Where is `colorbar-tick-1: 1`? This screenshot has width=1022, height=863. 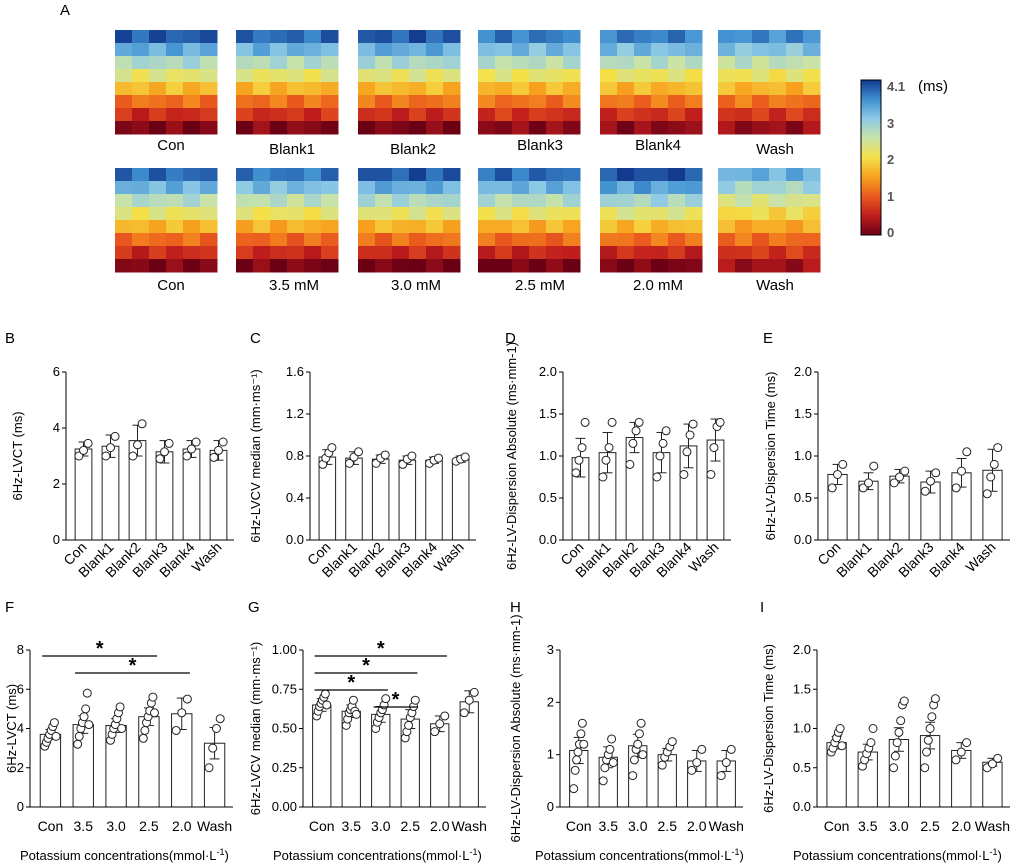
colorbar-tick-1: 1 is located at coordinates (890, 196).